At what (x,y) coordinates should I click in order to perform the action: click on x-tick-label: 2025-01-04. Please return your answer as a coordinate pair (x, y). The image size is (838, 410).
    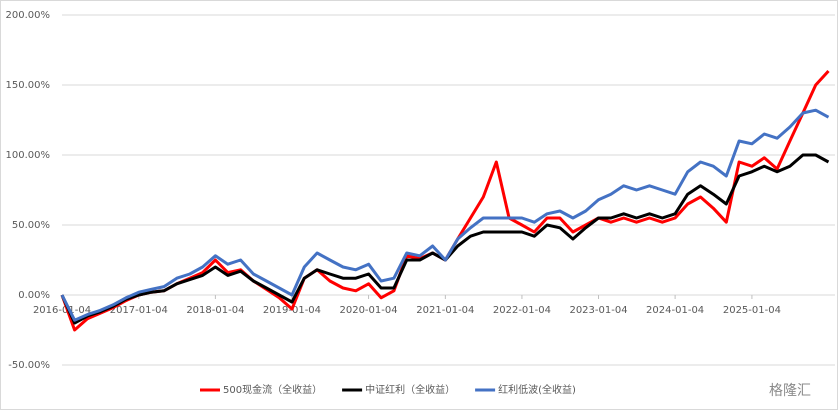
    Looking at the image, I should click on (752, 310).